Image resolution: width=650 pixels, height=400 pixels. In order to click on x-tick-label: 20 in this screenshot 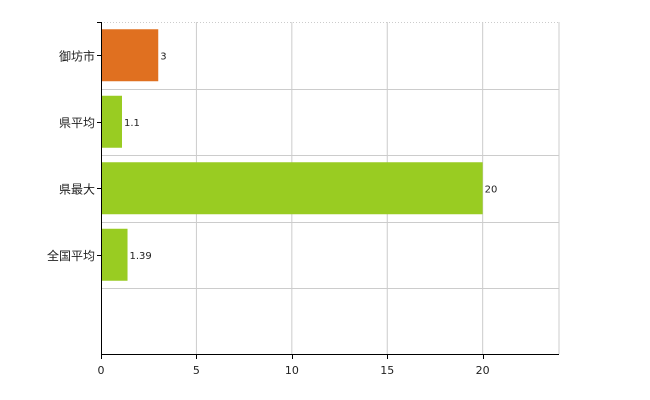, I will do `click(483, 370)`.